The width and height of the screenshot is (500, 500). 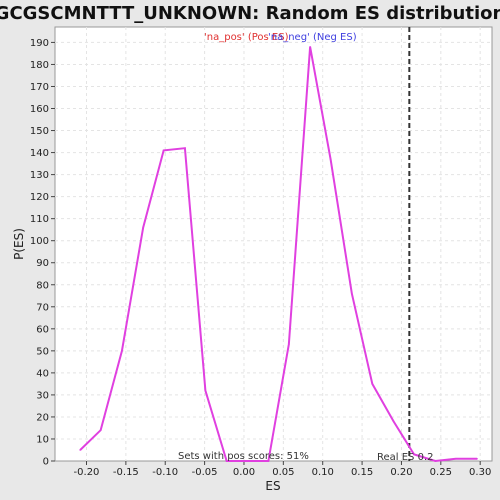 What do you see at coordinates (39, 43) in the screenshot?
I see `y-tick-label: 190` at bounding box center [39, 43].